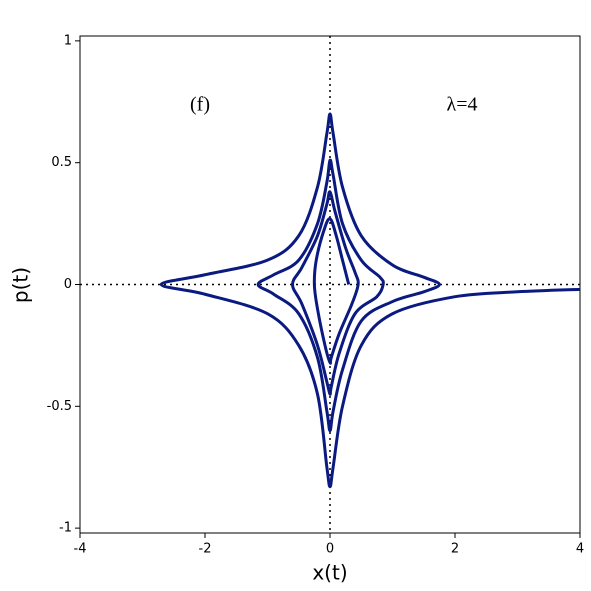 This screenshot has width=591, height=591. I want to click on y-tick-label: 0.5, so click(61, 162).